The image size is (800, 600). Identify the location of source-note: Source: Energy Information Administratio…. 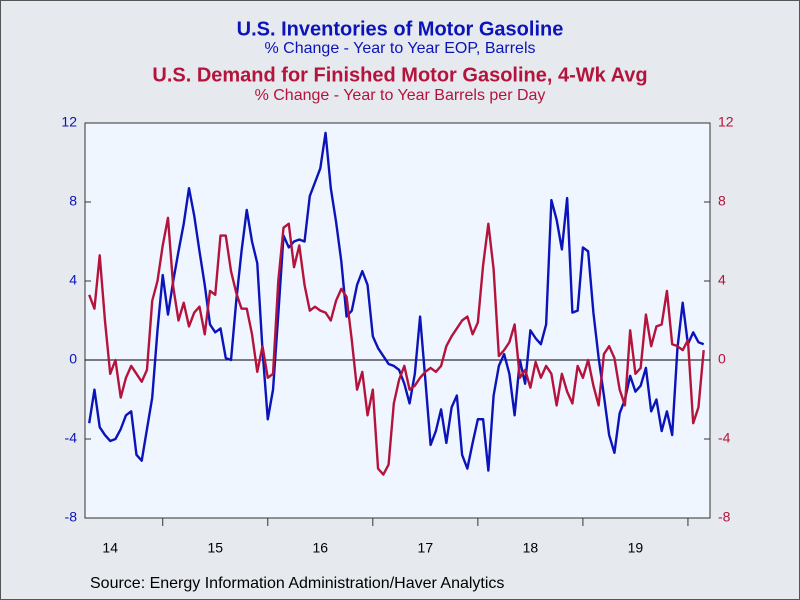
(297, 583).